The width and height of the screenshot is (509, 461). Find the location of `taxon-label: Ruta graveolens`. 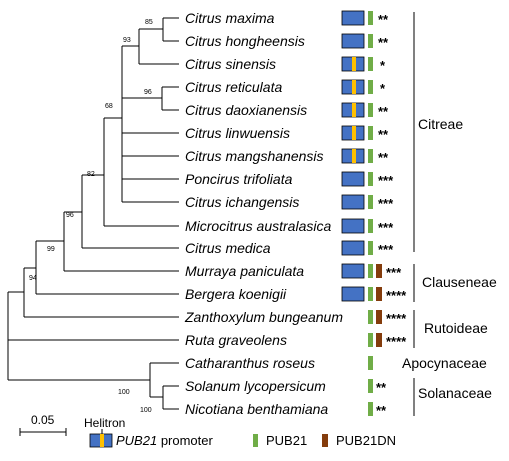

taxon-label: Ruta graveolens is located at coordinates (236, 340).